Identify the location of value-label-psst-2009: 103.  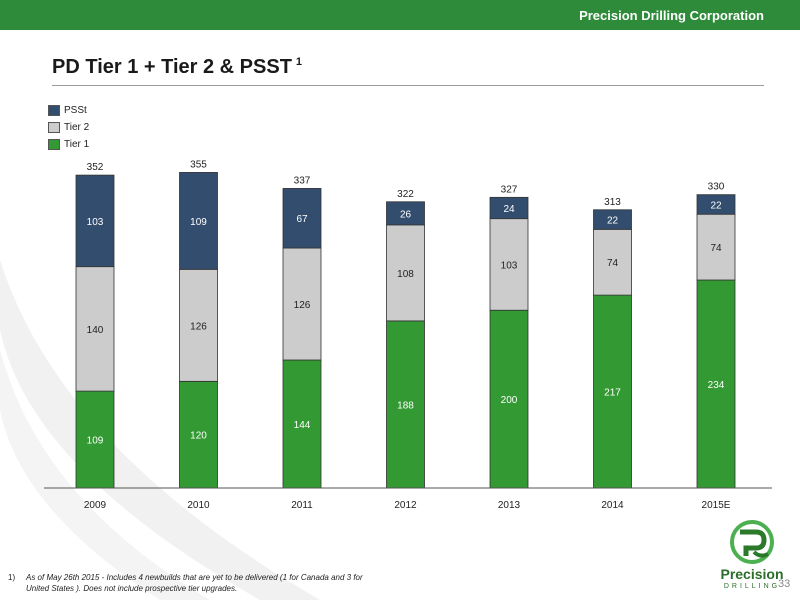
(95, 222).